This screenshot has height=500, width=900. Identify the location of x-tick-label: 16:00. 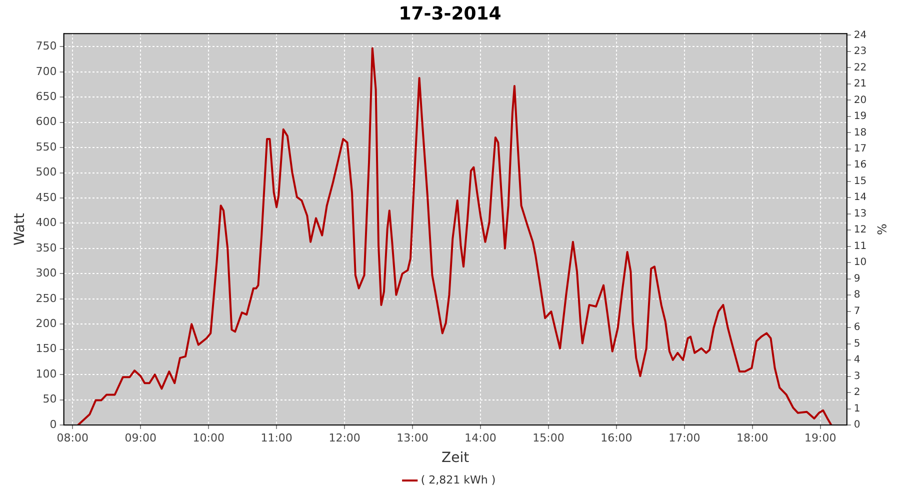
(616, 437).